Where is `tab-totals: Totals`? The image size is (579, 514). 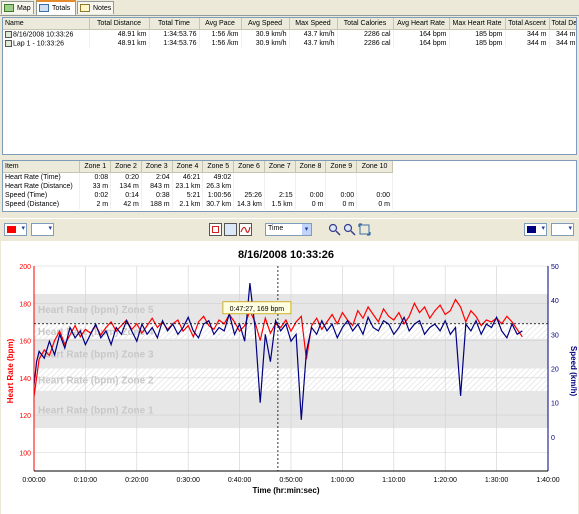 tab-totals: Totals is located at coordinates (56, 7).